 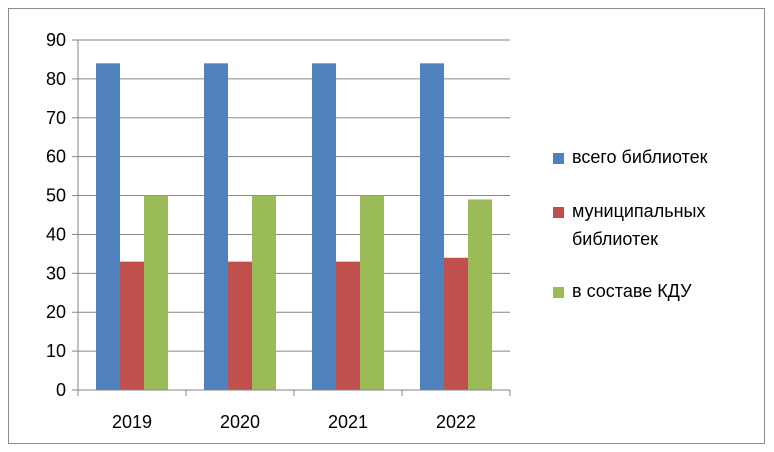 What do you see at coordinates (56, 118) in the screenshot?
I see `y-tick-label: 70` at bounding box center [56, 118].